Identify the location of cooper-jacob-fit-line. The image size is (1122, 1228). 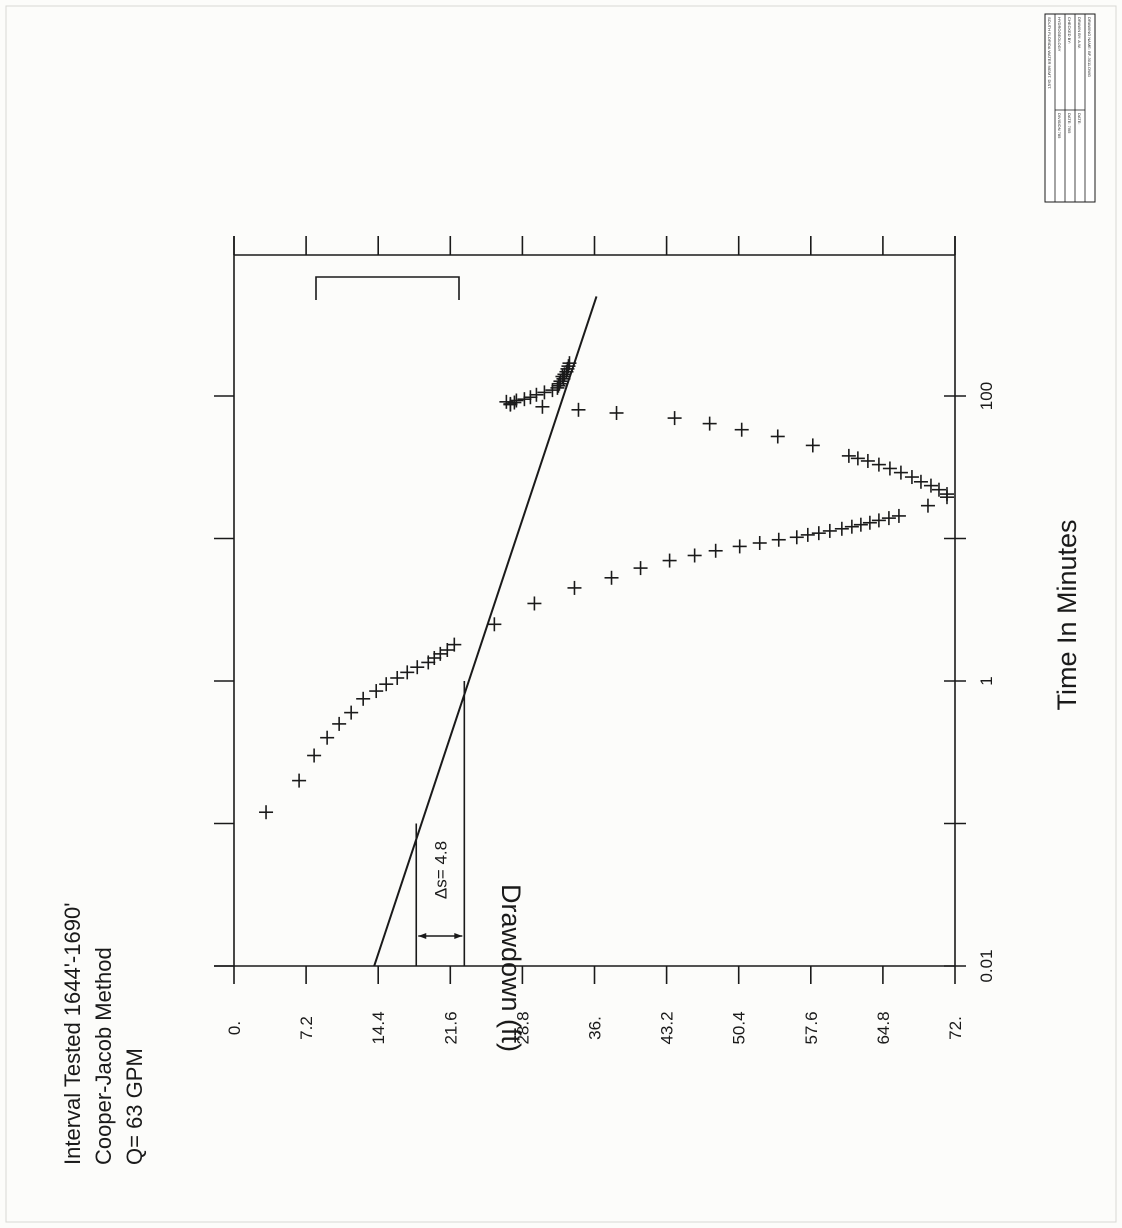
(485, 631).